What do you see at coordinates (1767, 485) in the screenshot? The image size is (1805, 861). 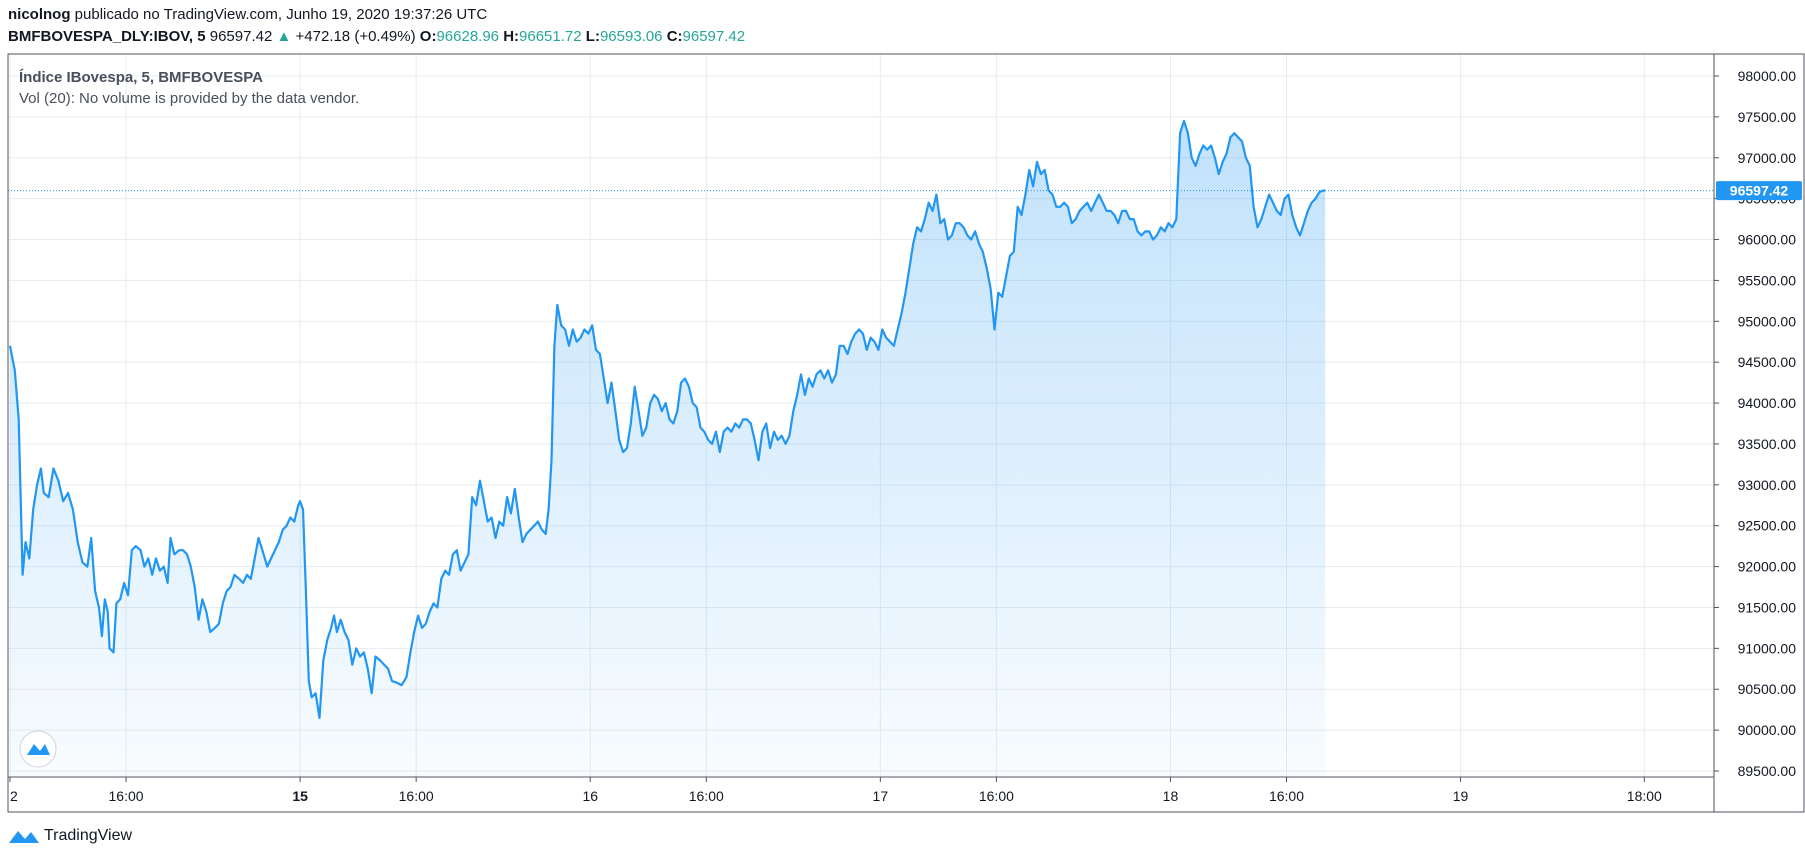 I see `y-tick-label: 93000.00` at bounding box center [1767, 485].